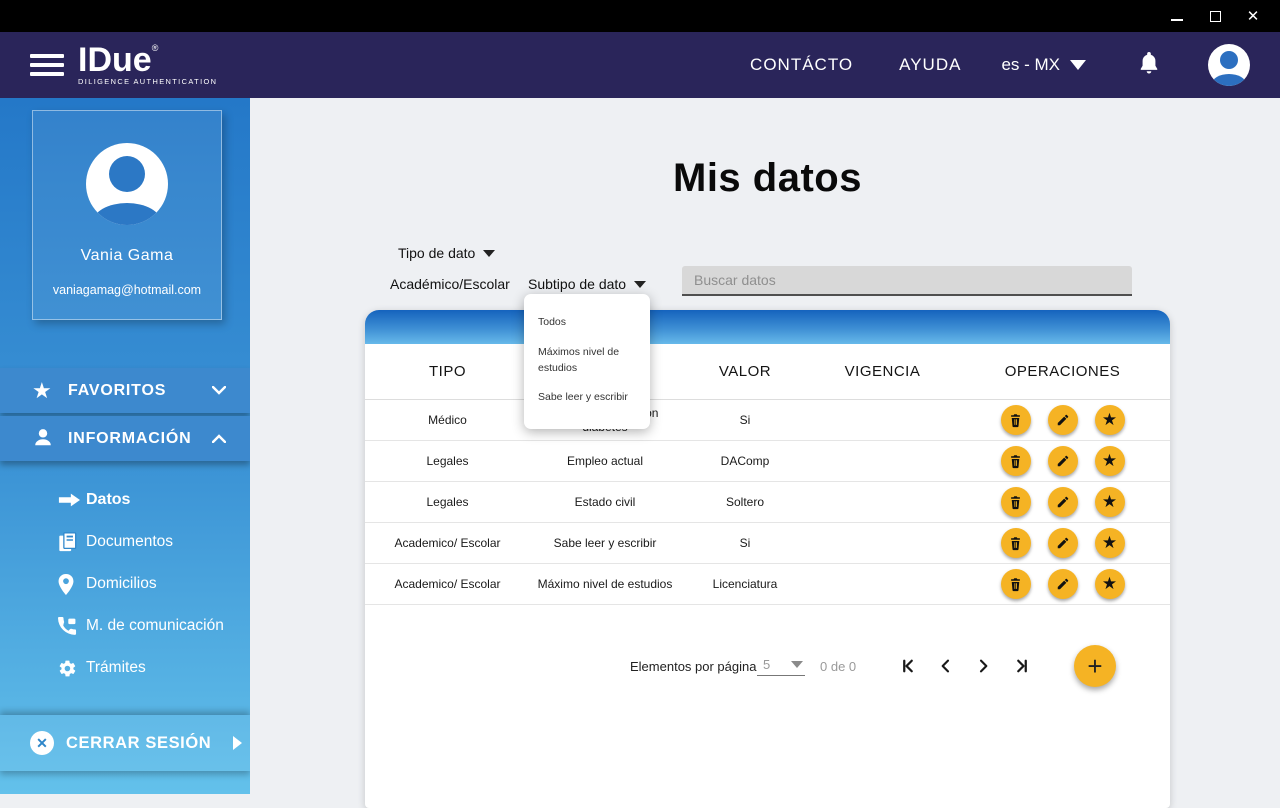  What do you see at coordinates (605, 502) in the screenshot?
I see `cell-nombre: Estado civil` at bounding box center [605, 502].